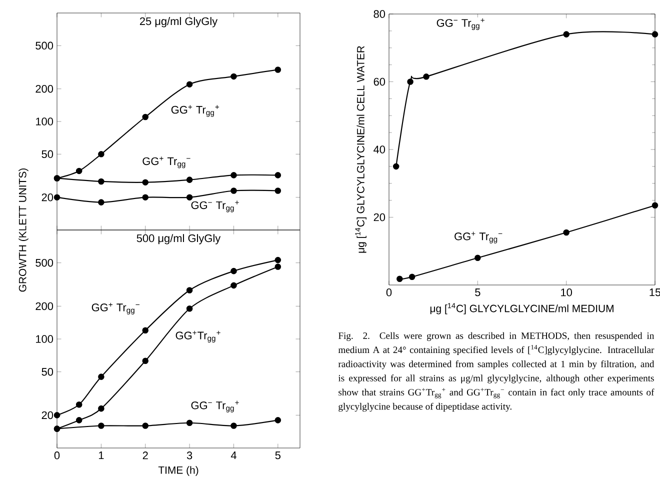 Image resolution: width=660 pixels, height=479 pixels. I want to click on x-axis-title: TIME (h), so click(178, 471).